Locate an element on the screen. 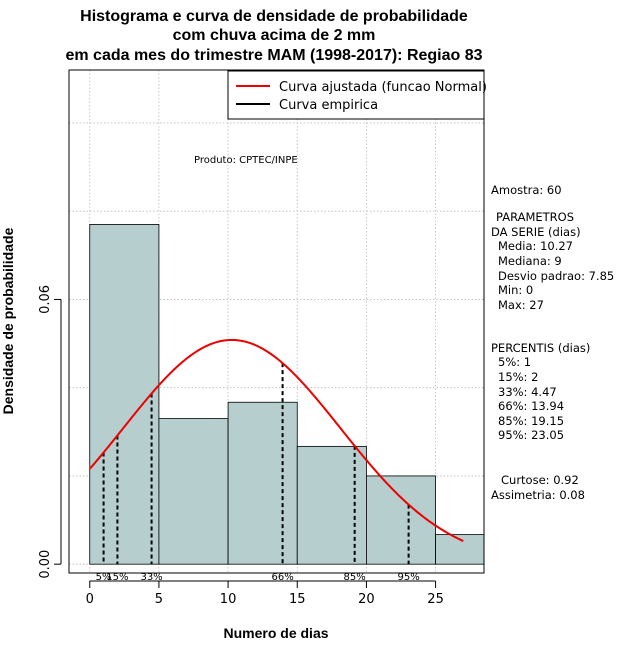  min-value: Min: 0 is located at coordinates (515, 290).